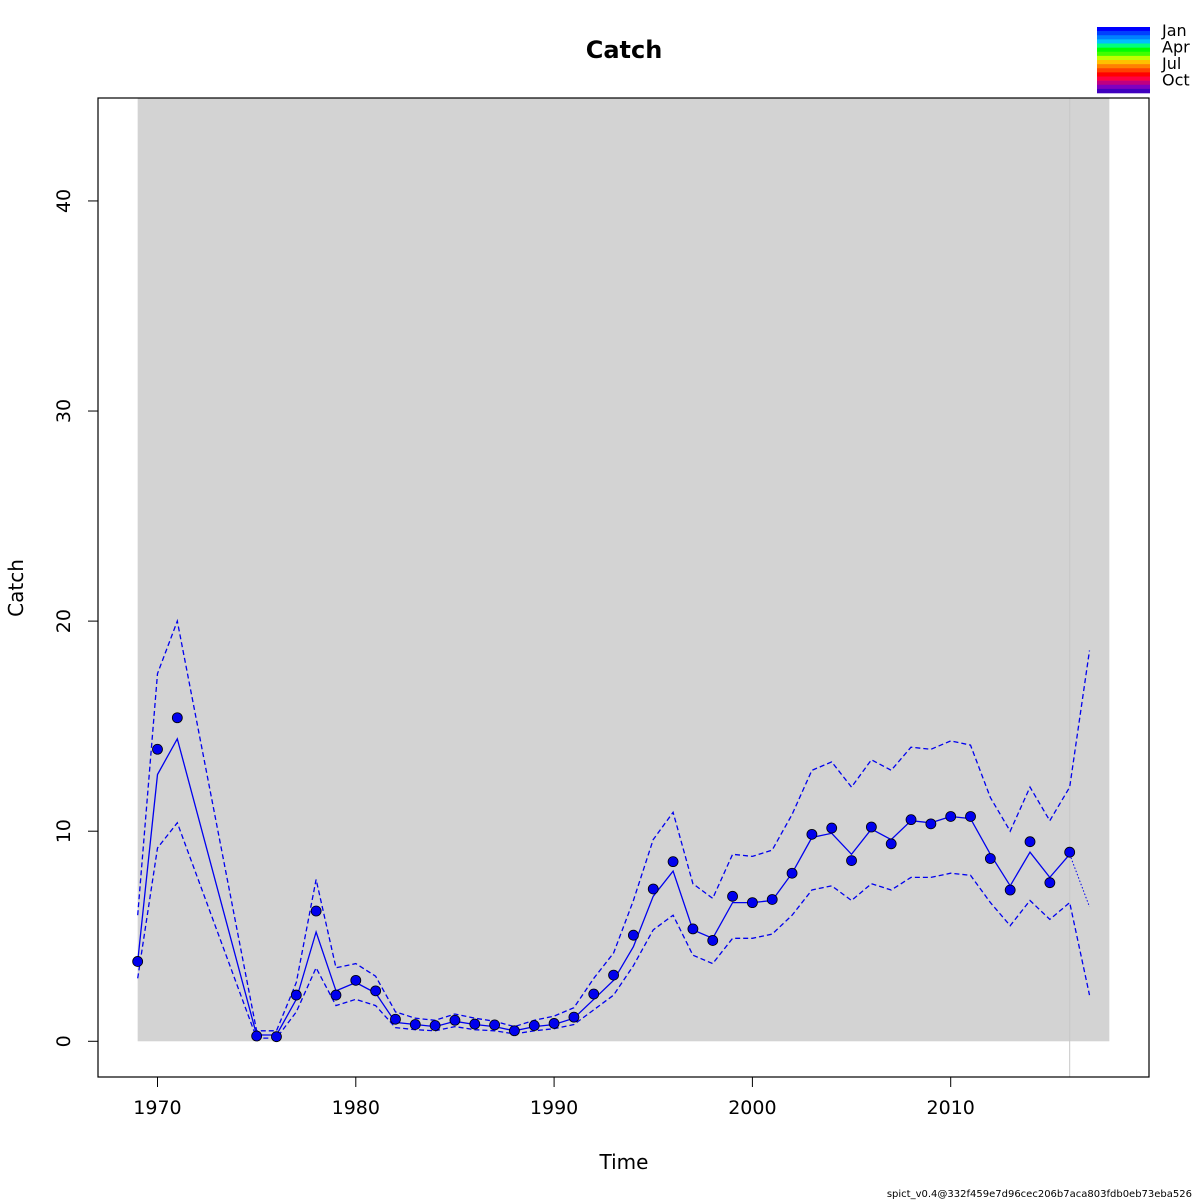  What do you see at coordinates (356, 1108) in the screenshot?
I see `x-tick-label: 1980` at bounding box center [356, 1108].